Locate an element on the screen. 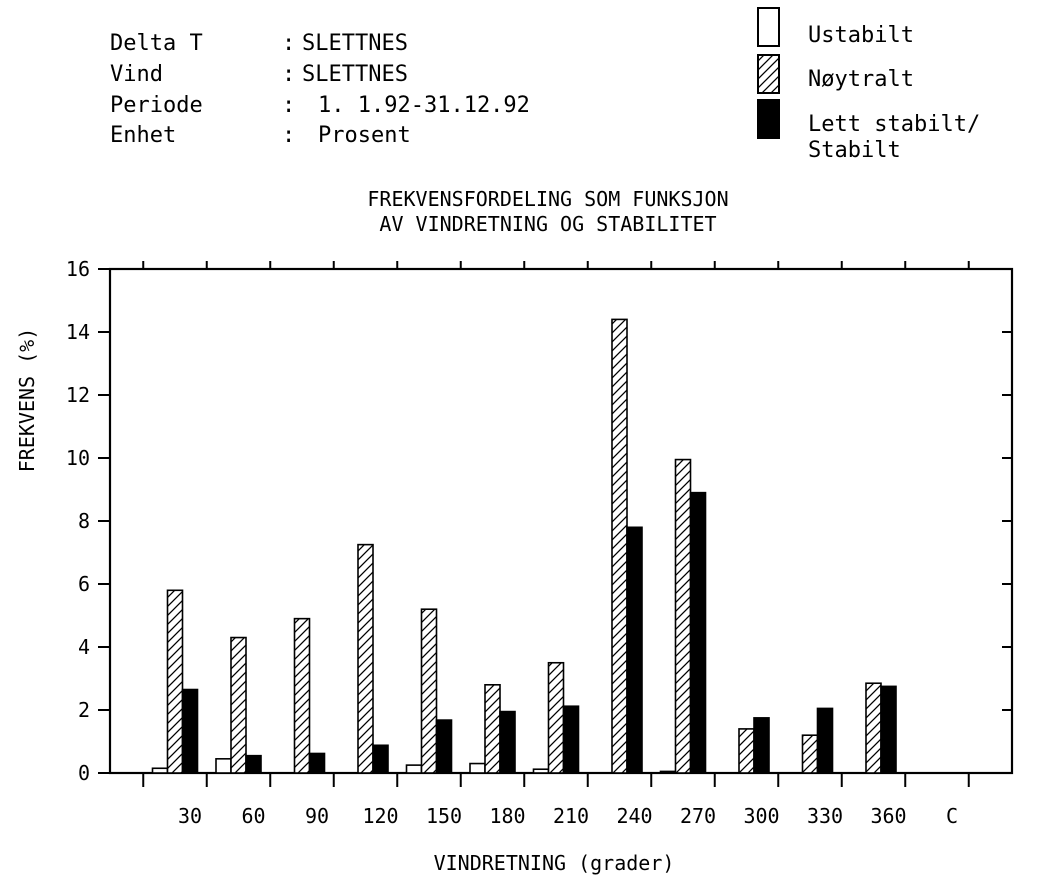 The height and width of the screenshot is (881, 1041). legend-label-noytralt: Nøytralt is located at coordinates (861, 79).